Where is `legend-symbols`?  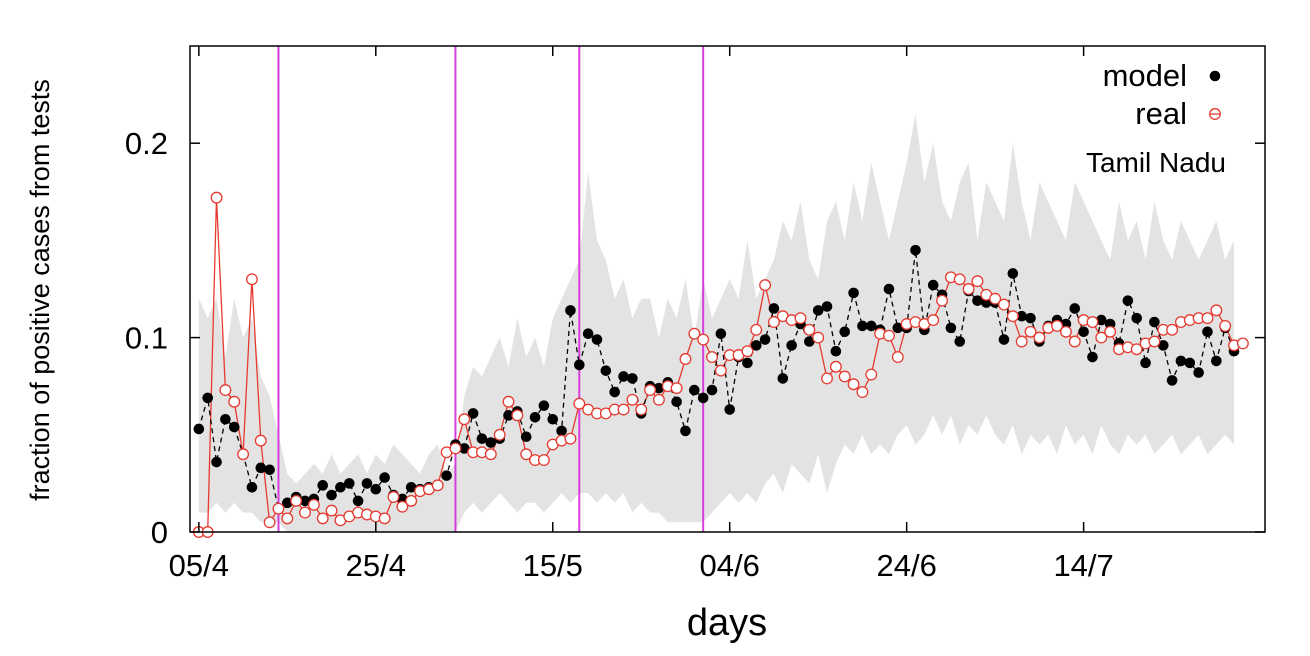 legend-symbols is located at coordinates (1215, 95).